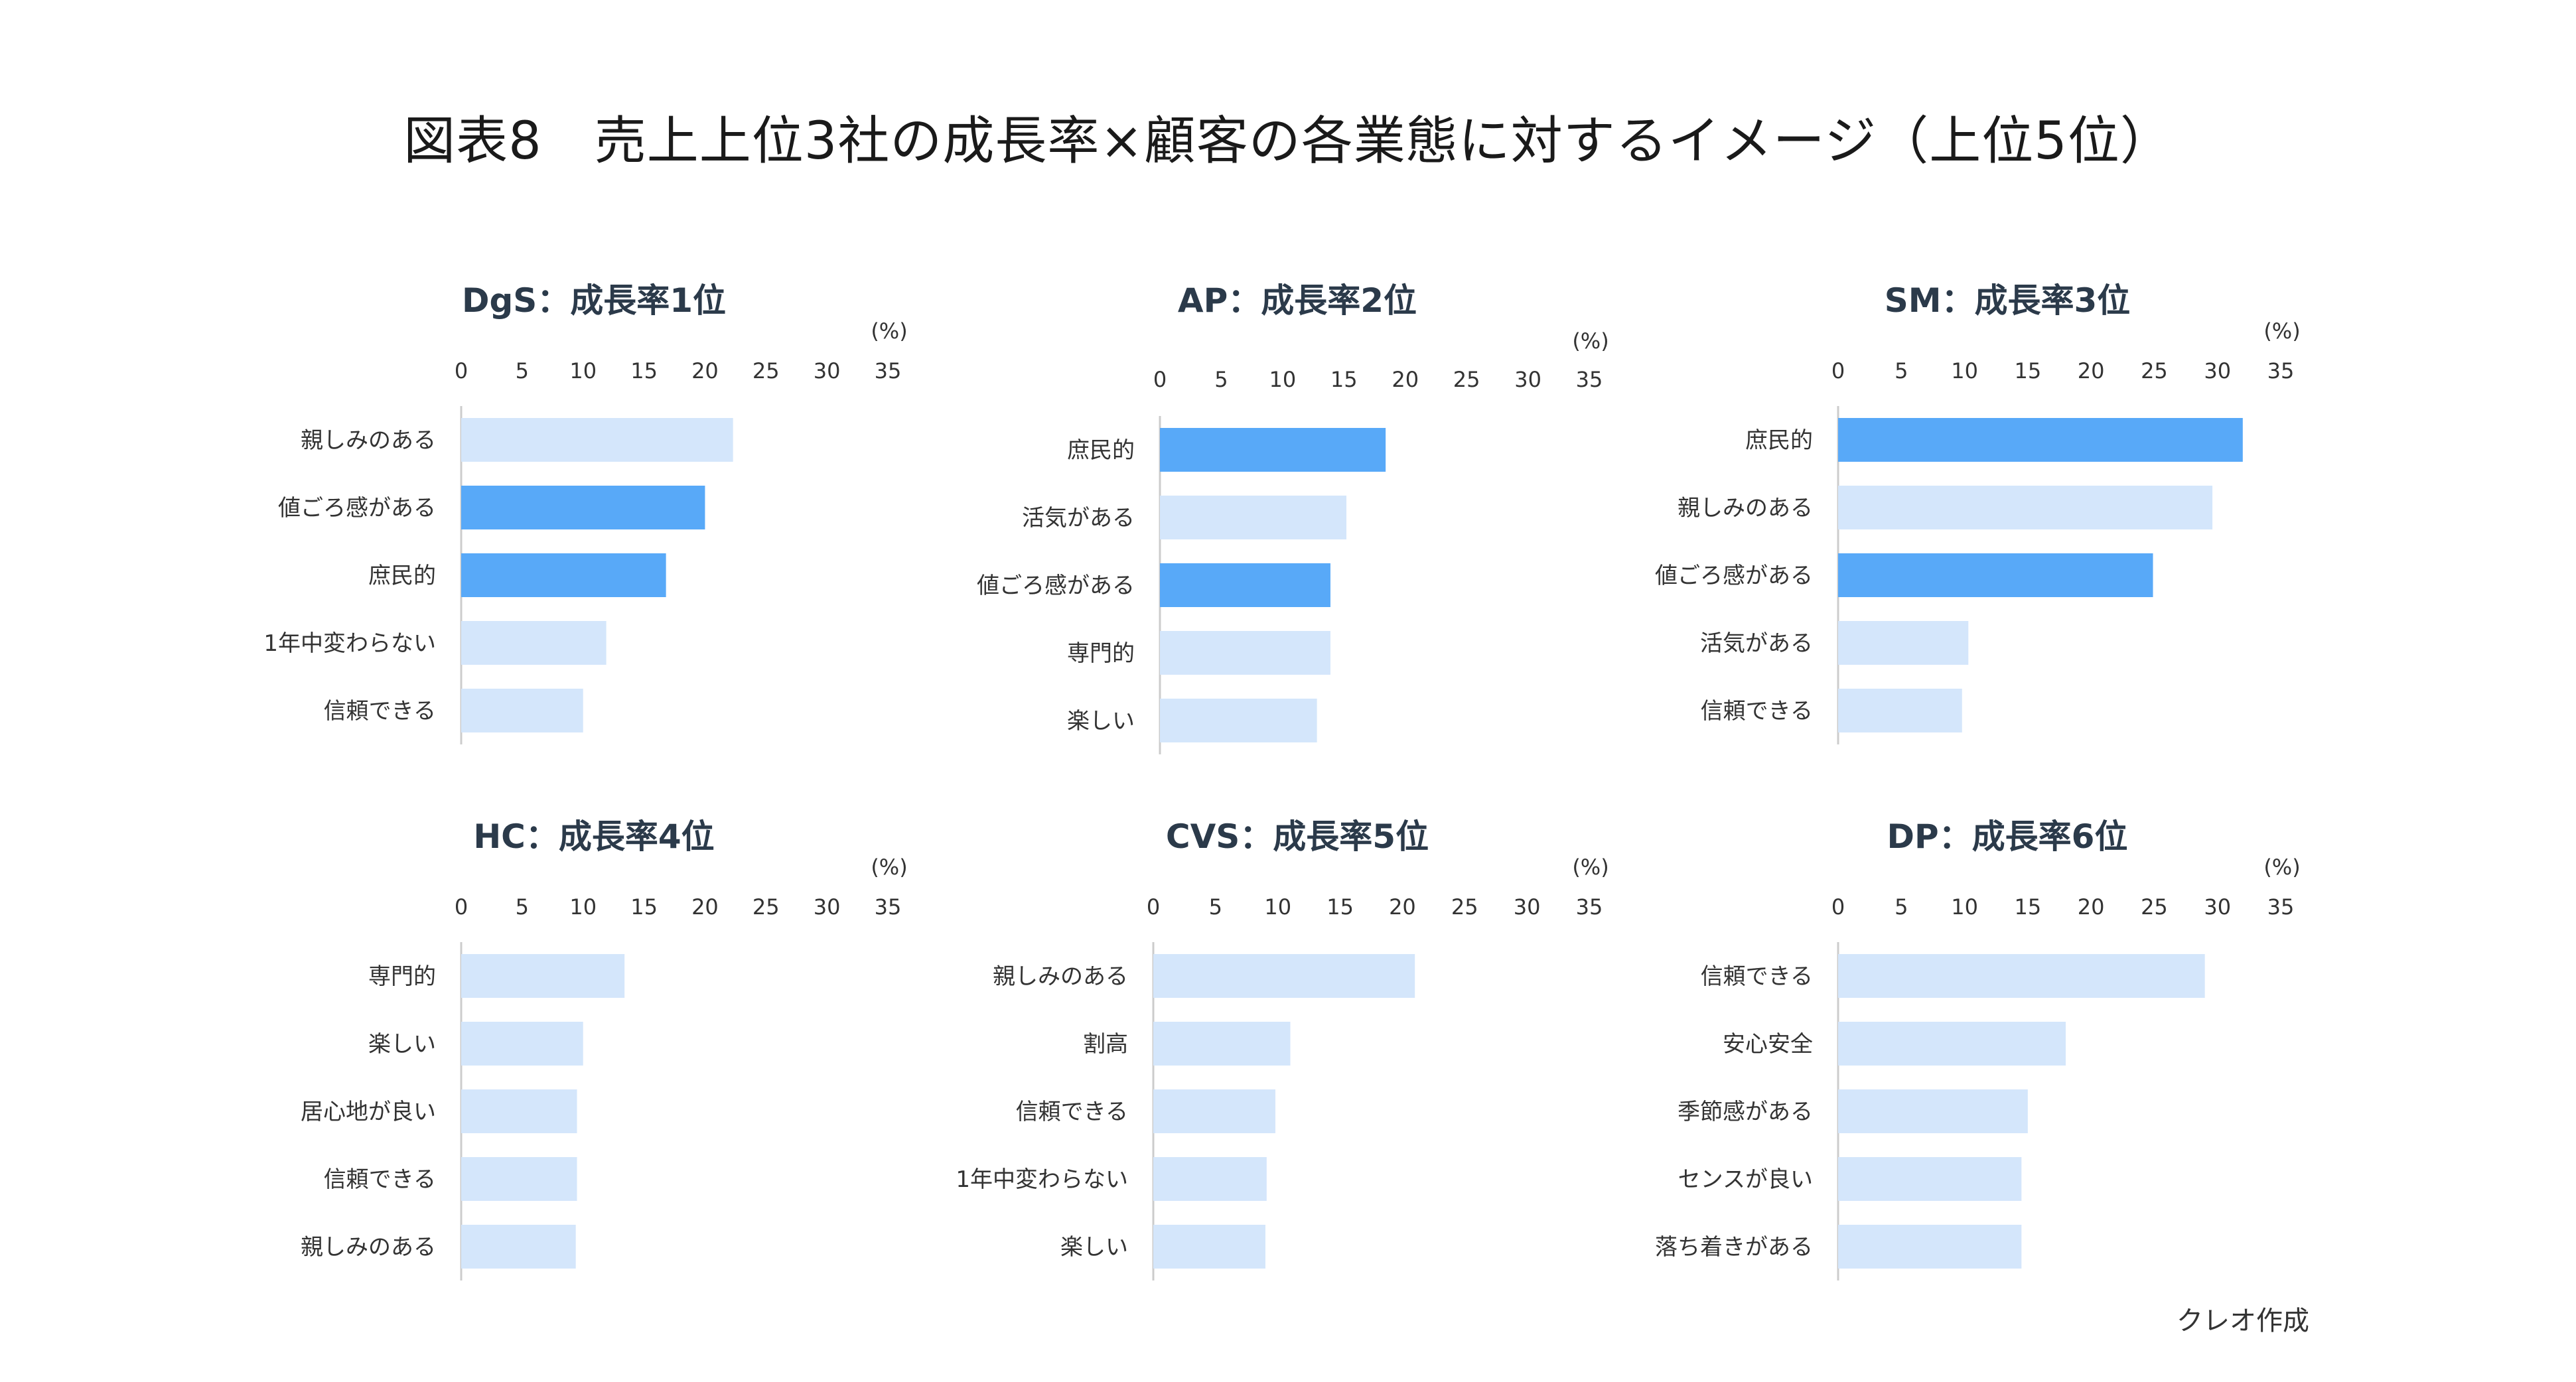  What do you see at coordinates (1746, 1179) in the screenshot?
I see `category-label: センスが良い` at bounding box center [1746, 1179].